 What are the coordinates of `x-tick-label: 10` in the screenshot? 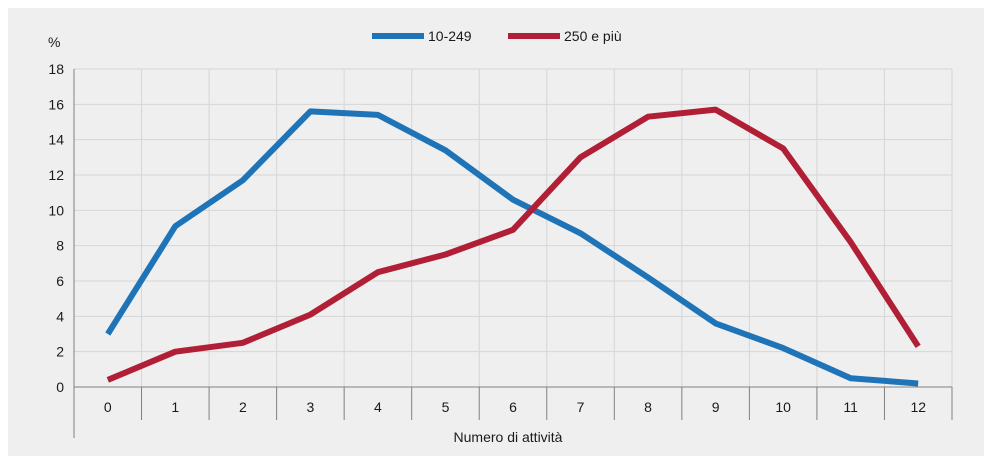 It's located at (783, 407).